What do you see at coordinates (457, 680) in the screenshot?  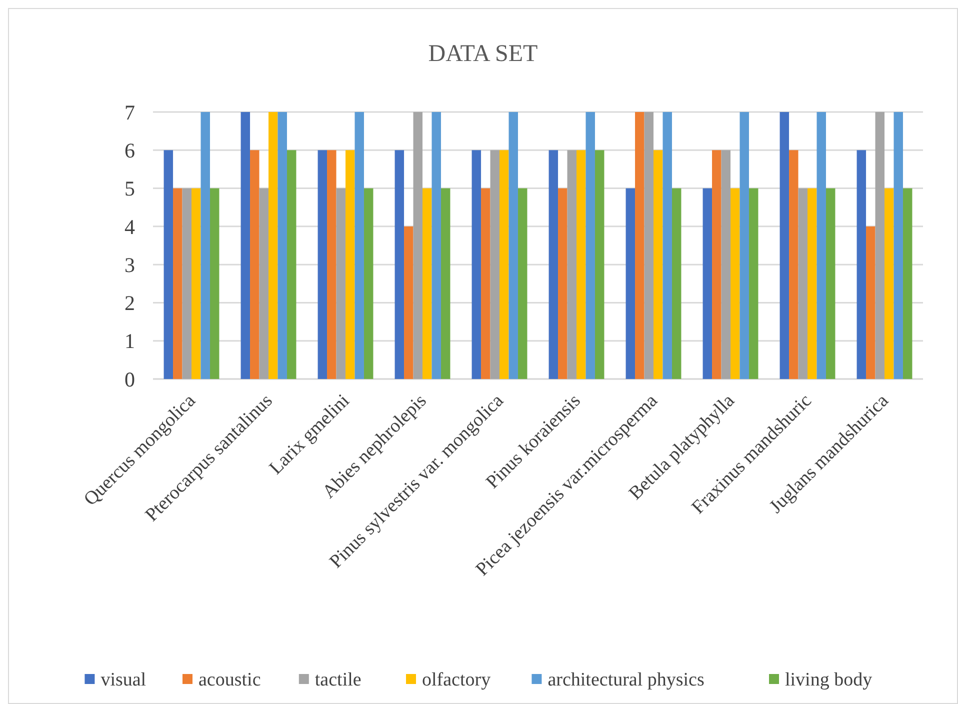 I see `legend-label: olfactory` at bounding box center [457, 680].